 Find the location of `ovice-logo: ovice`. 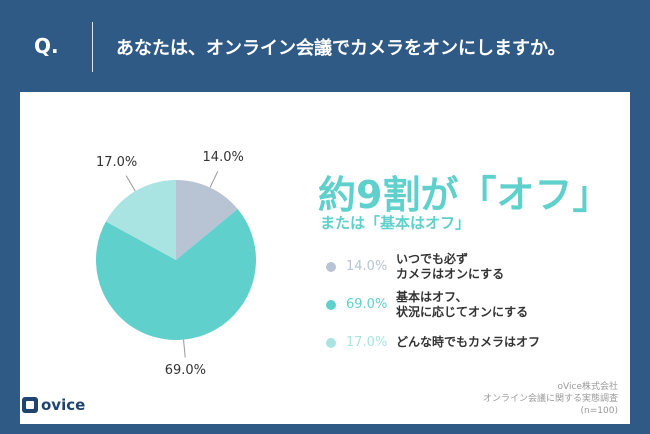

ovice-logo: ovice is located at coordinates (53, 405).